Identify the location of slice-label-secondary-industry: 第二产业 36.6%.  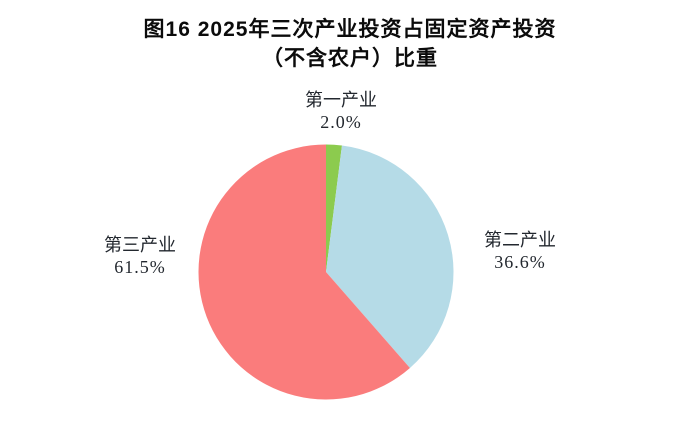
(520, 251).